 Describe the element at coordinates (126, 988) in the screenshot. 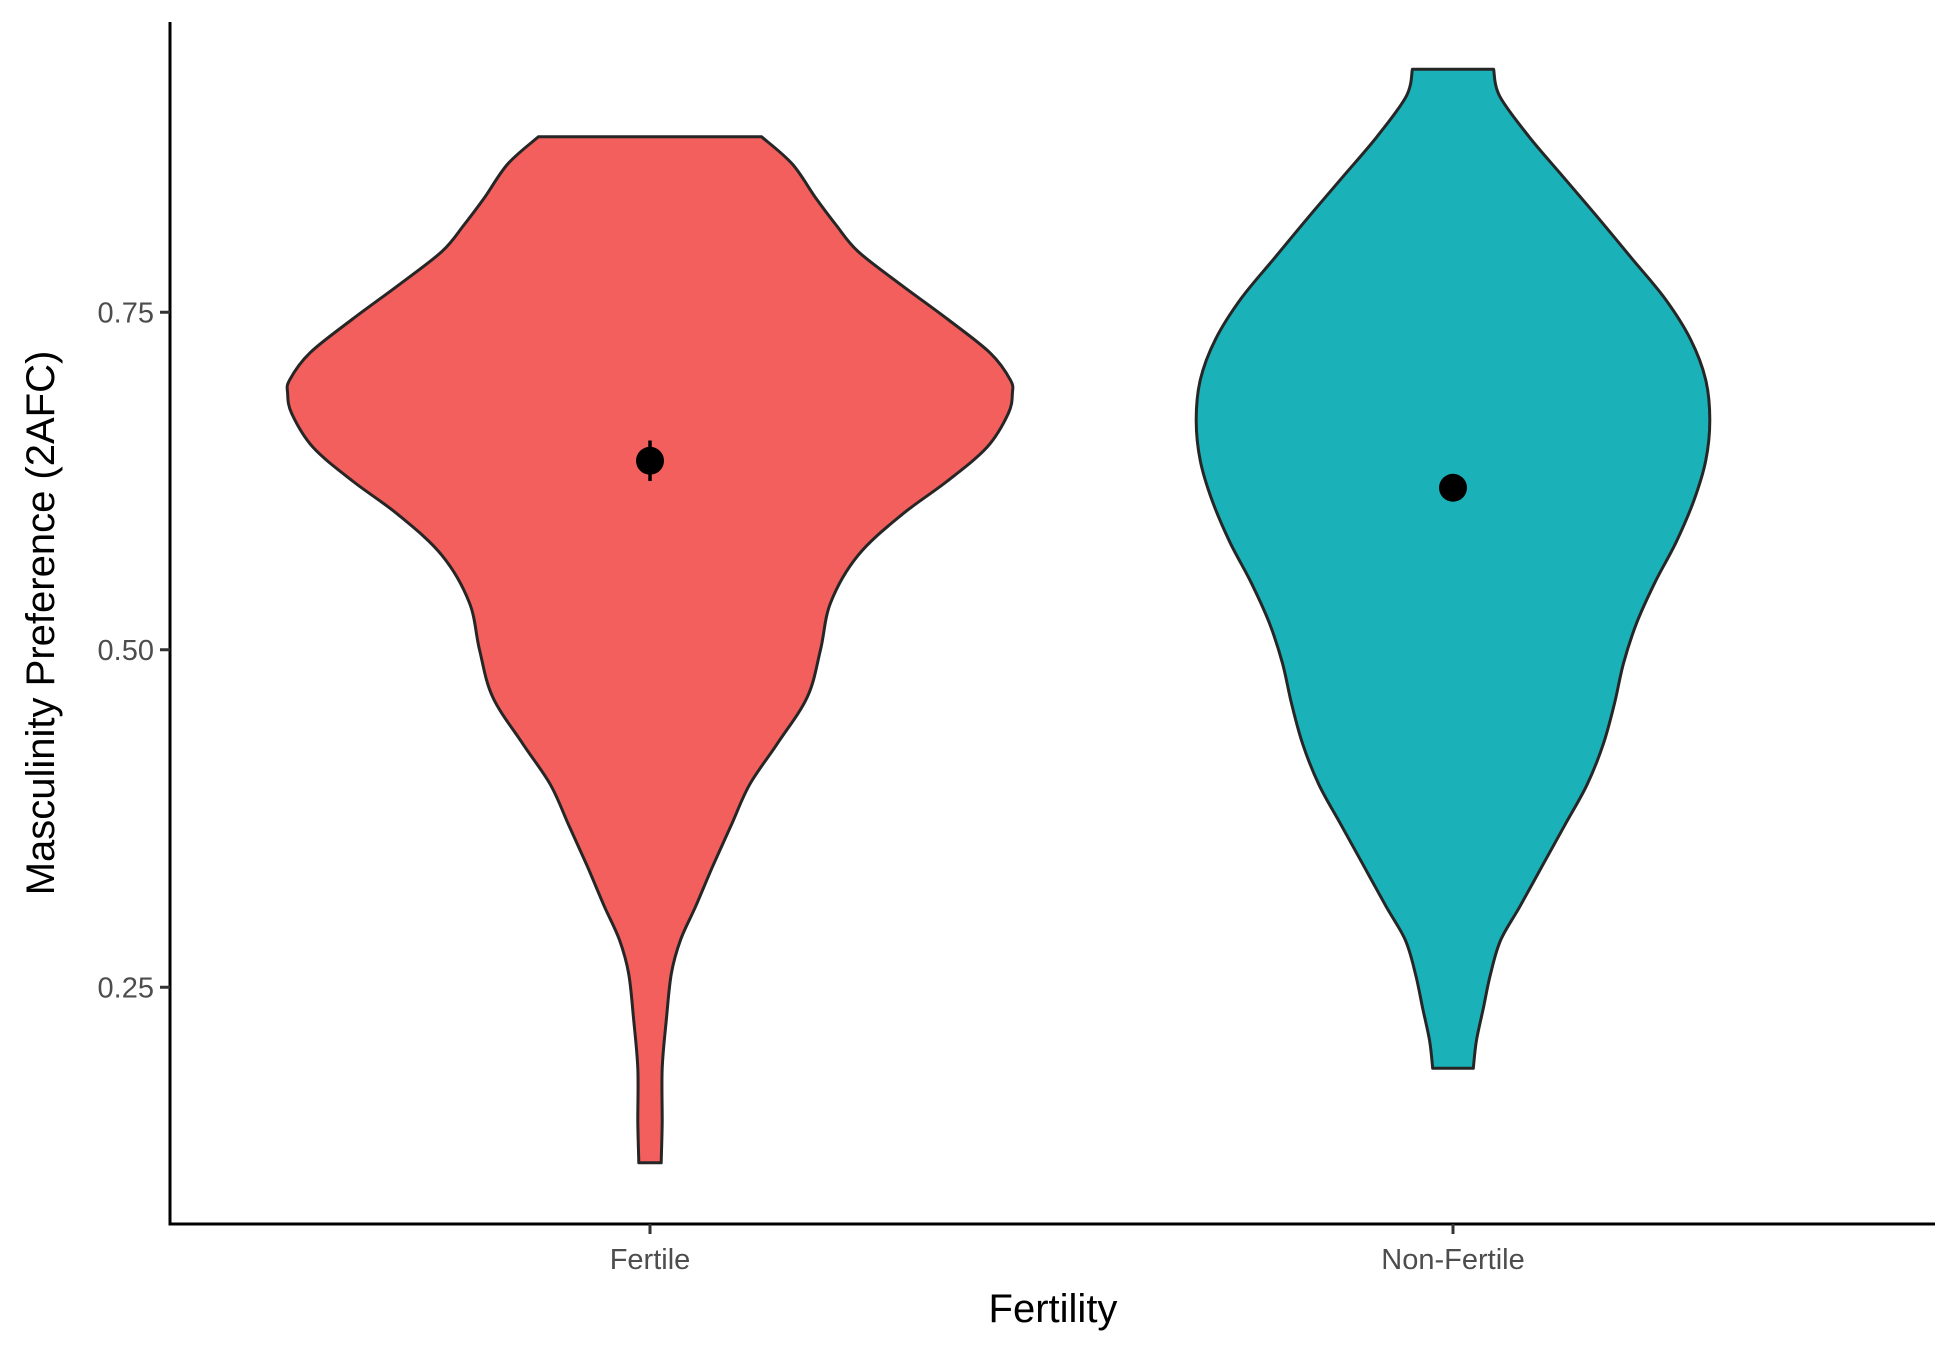

I see `y-tick-label: 0.25` at that location.